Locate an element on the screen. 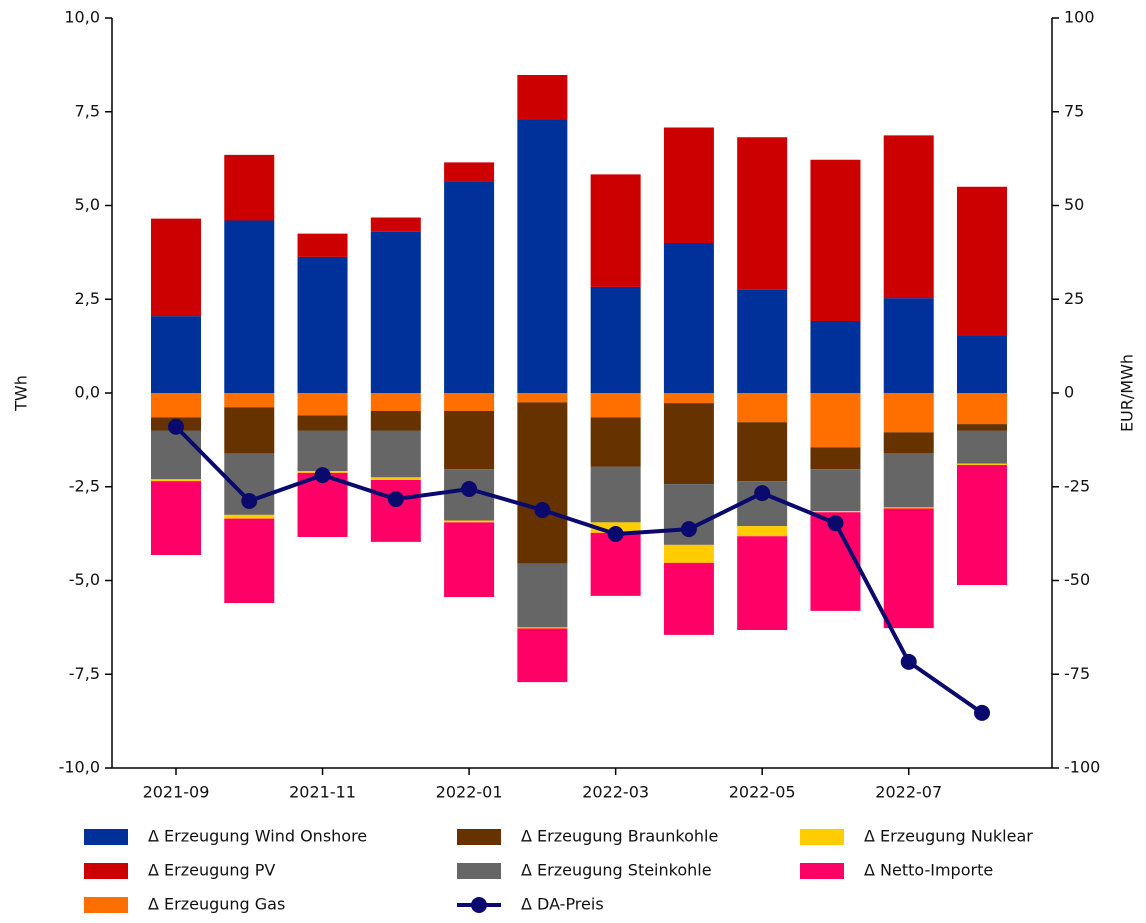 This screenshot has height=923, width=1146. y-tick-label: 2,5 is located at coordinates (87, 298).